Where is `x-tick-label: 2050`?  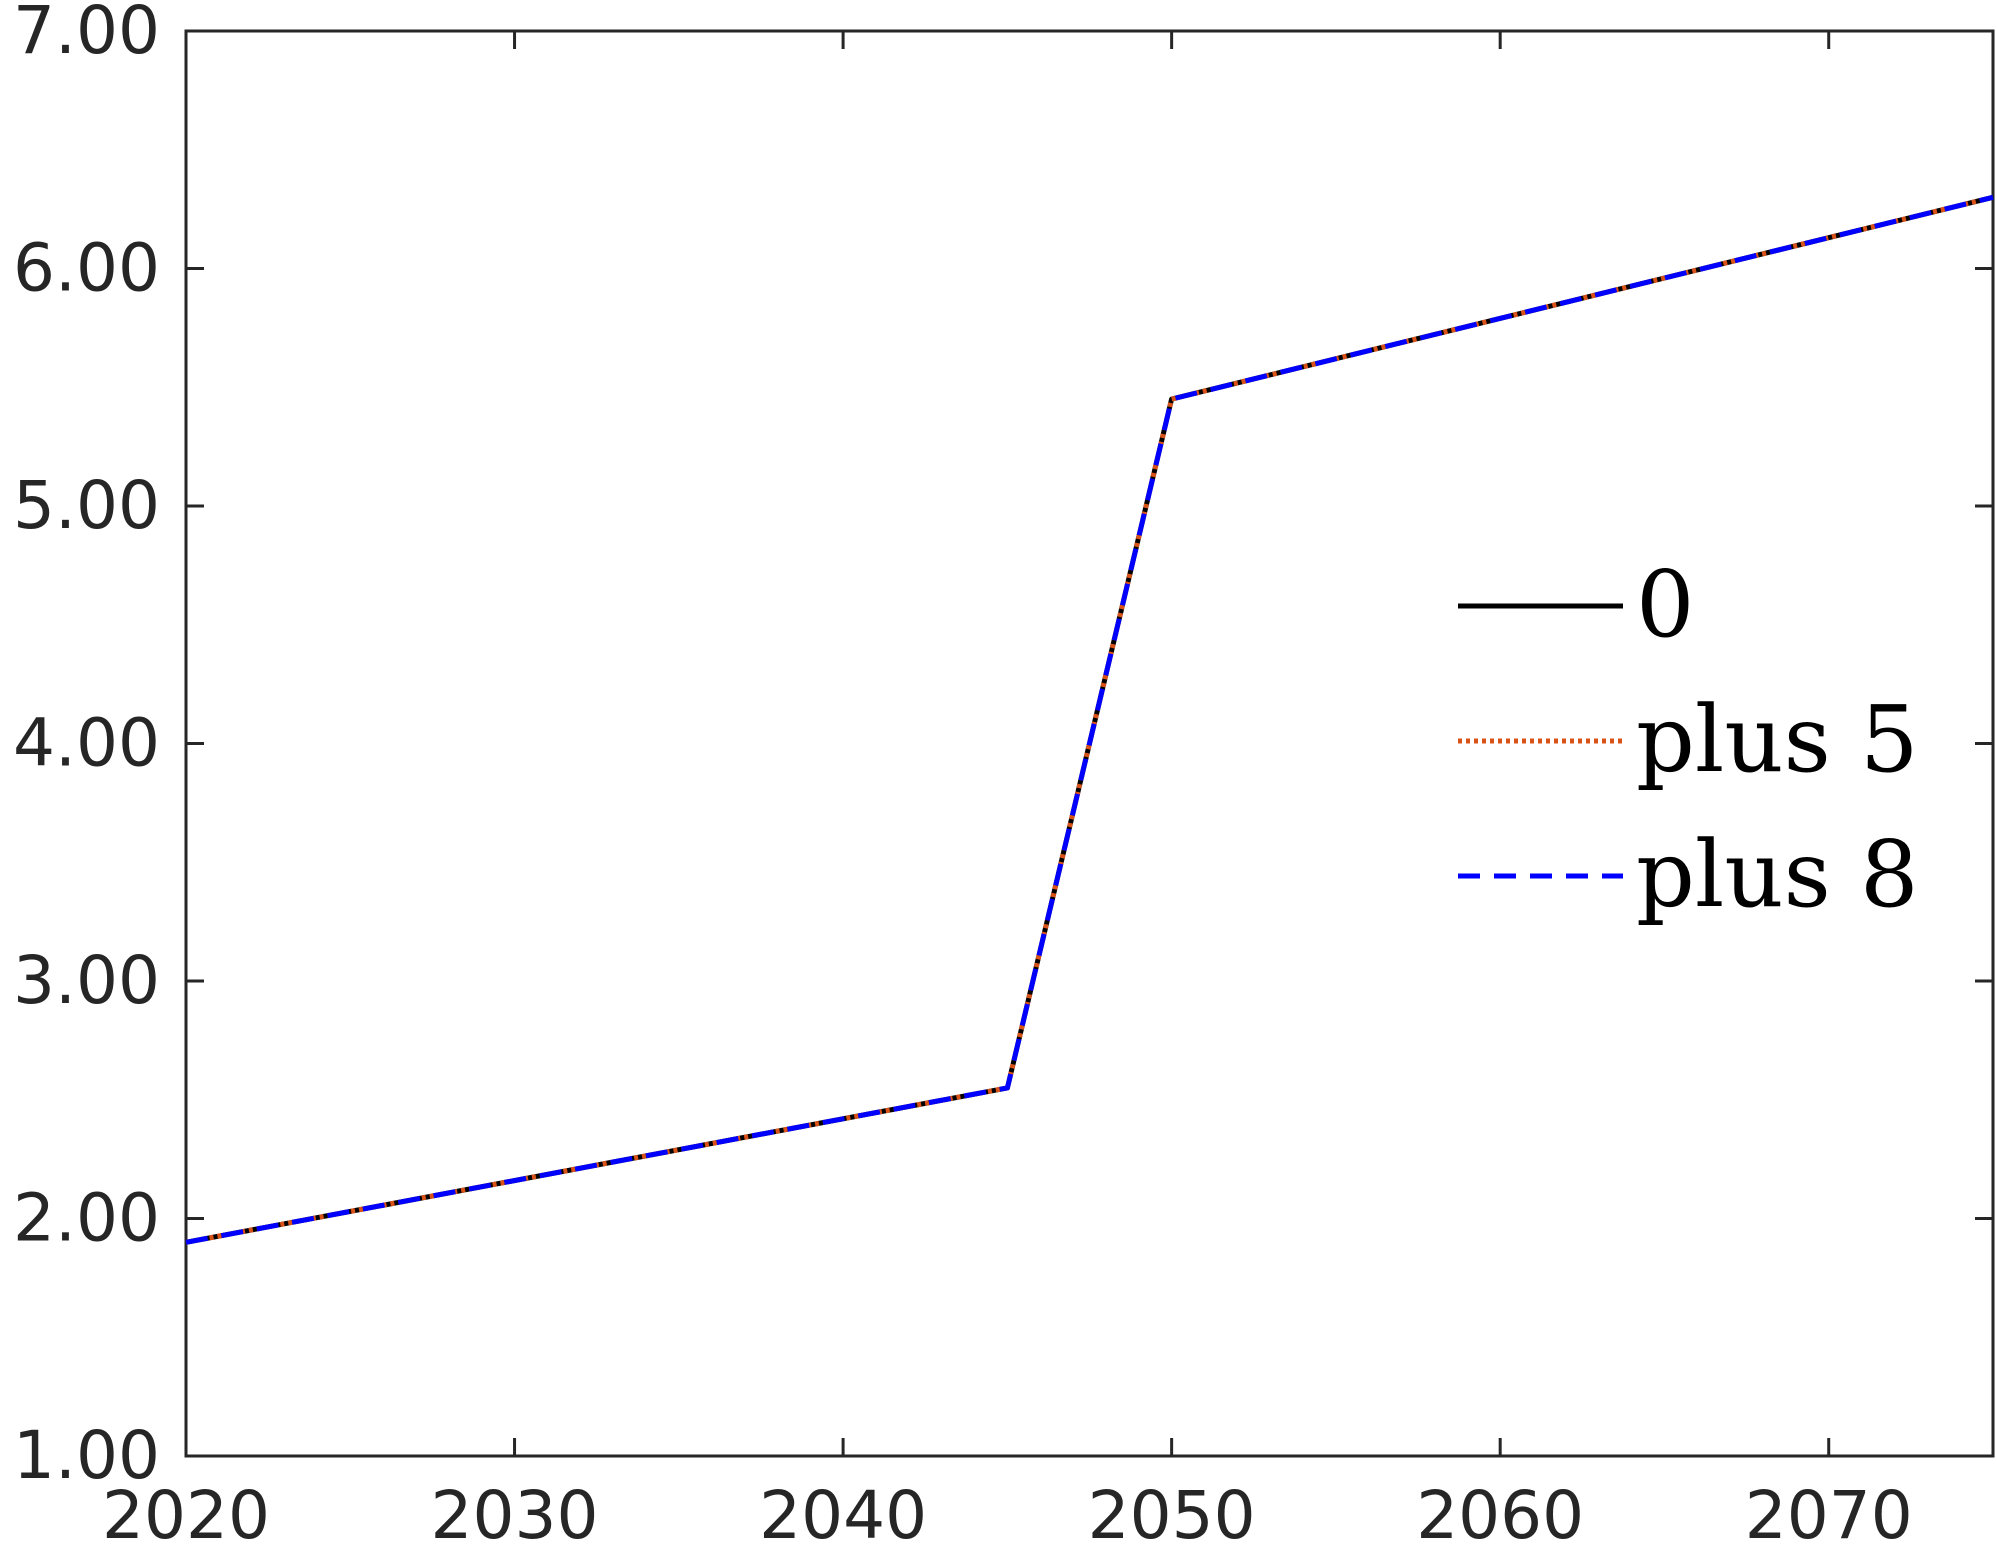
x-tick-label: 2050 is located at coordinates (1172, 1515).